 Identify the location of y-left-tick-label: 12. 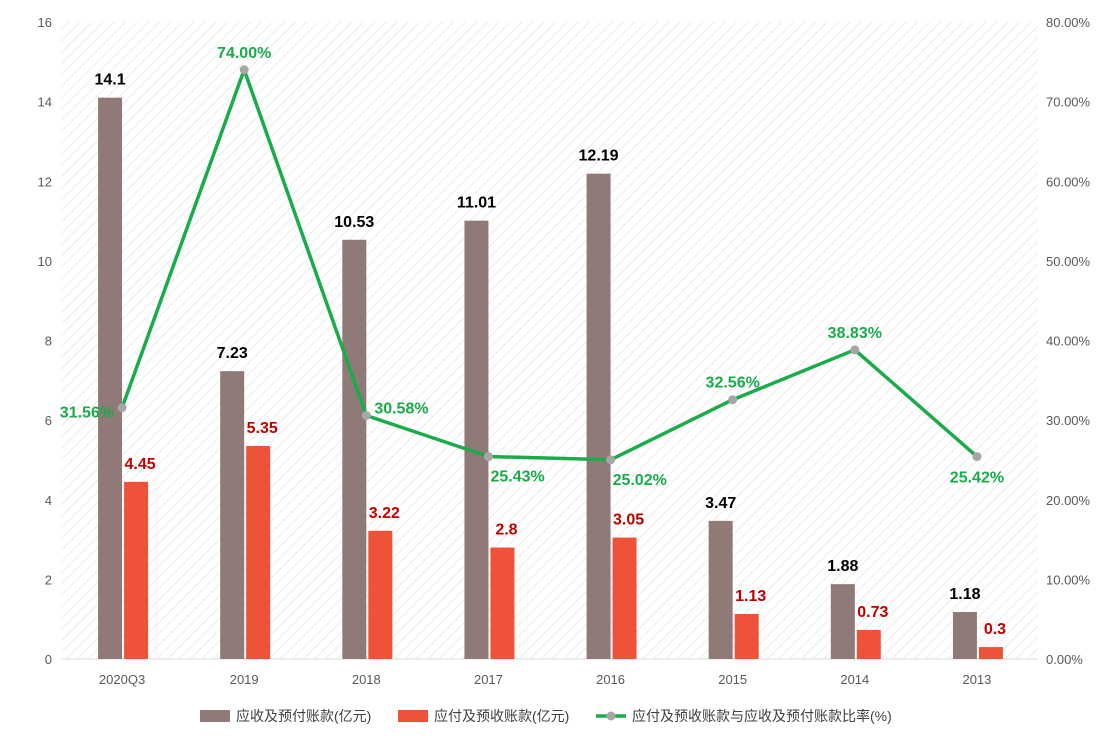
(45, 181).